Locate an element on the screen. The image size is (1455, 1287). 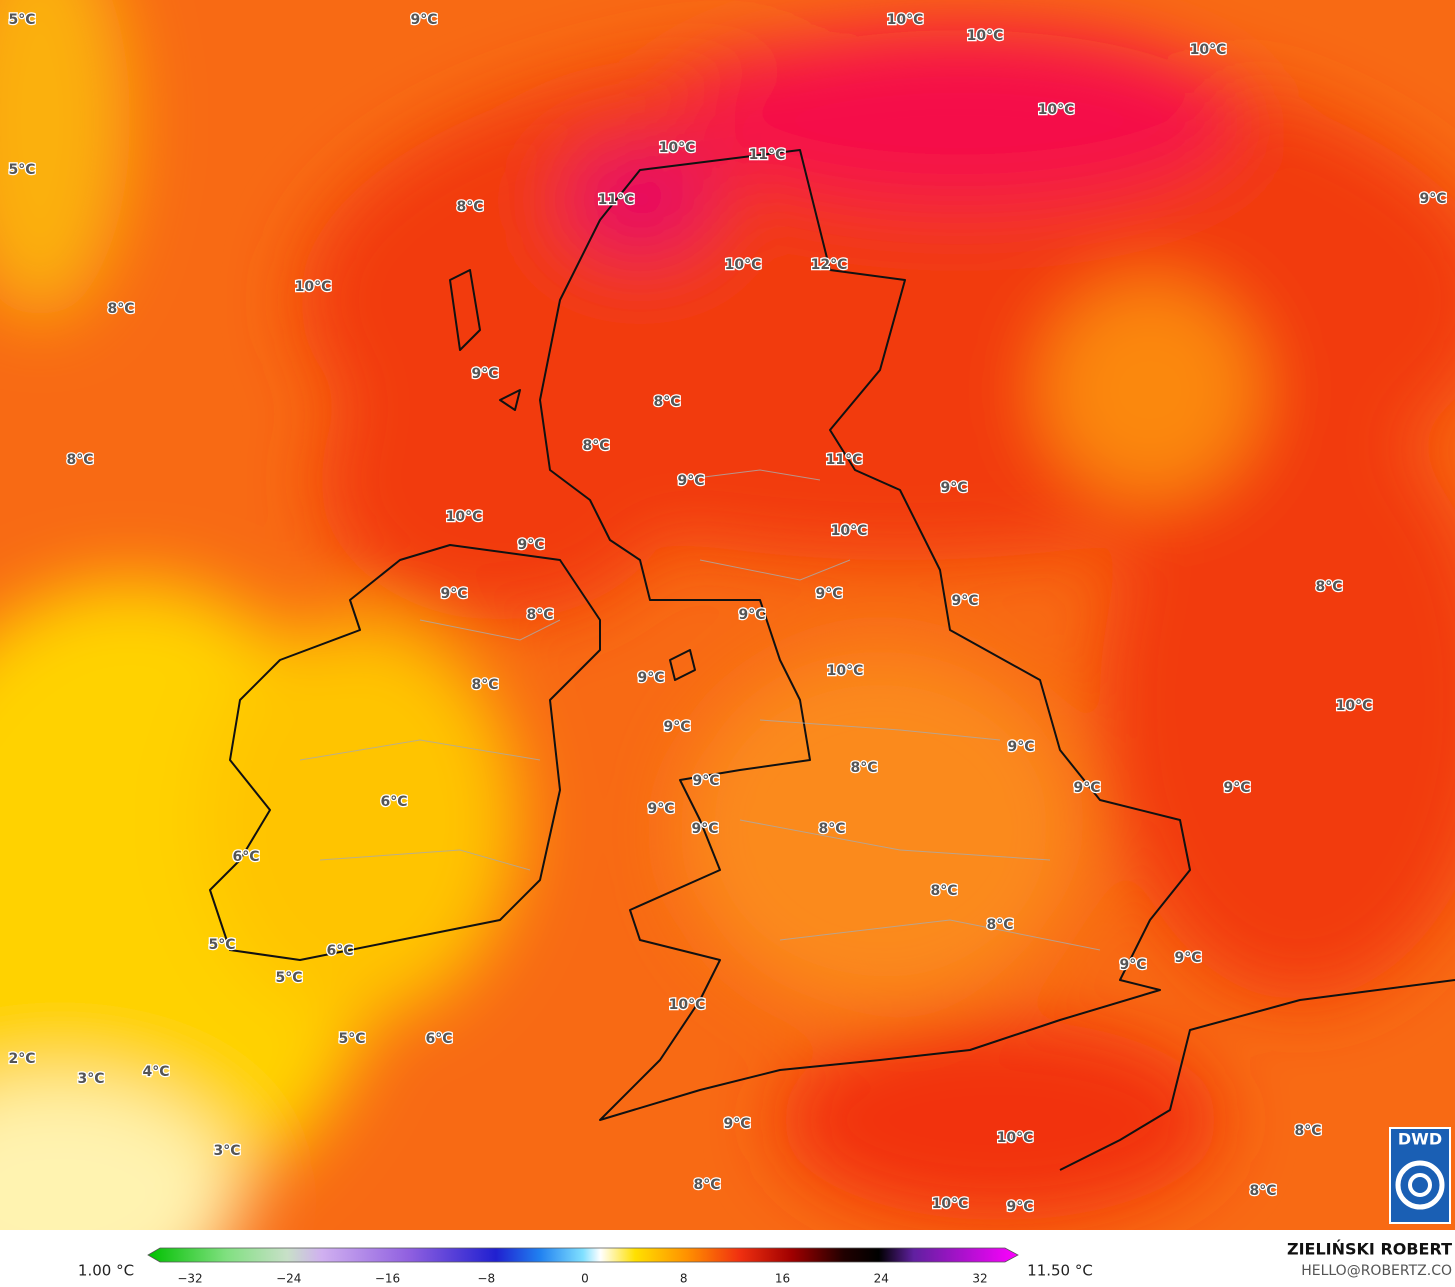
colorbar-tick-label: −32 is located at coordinates (189, 1279).